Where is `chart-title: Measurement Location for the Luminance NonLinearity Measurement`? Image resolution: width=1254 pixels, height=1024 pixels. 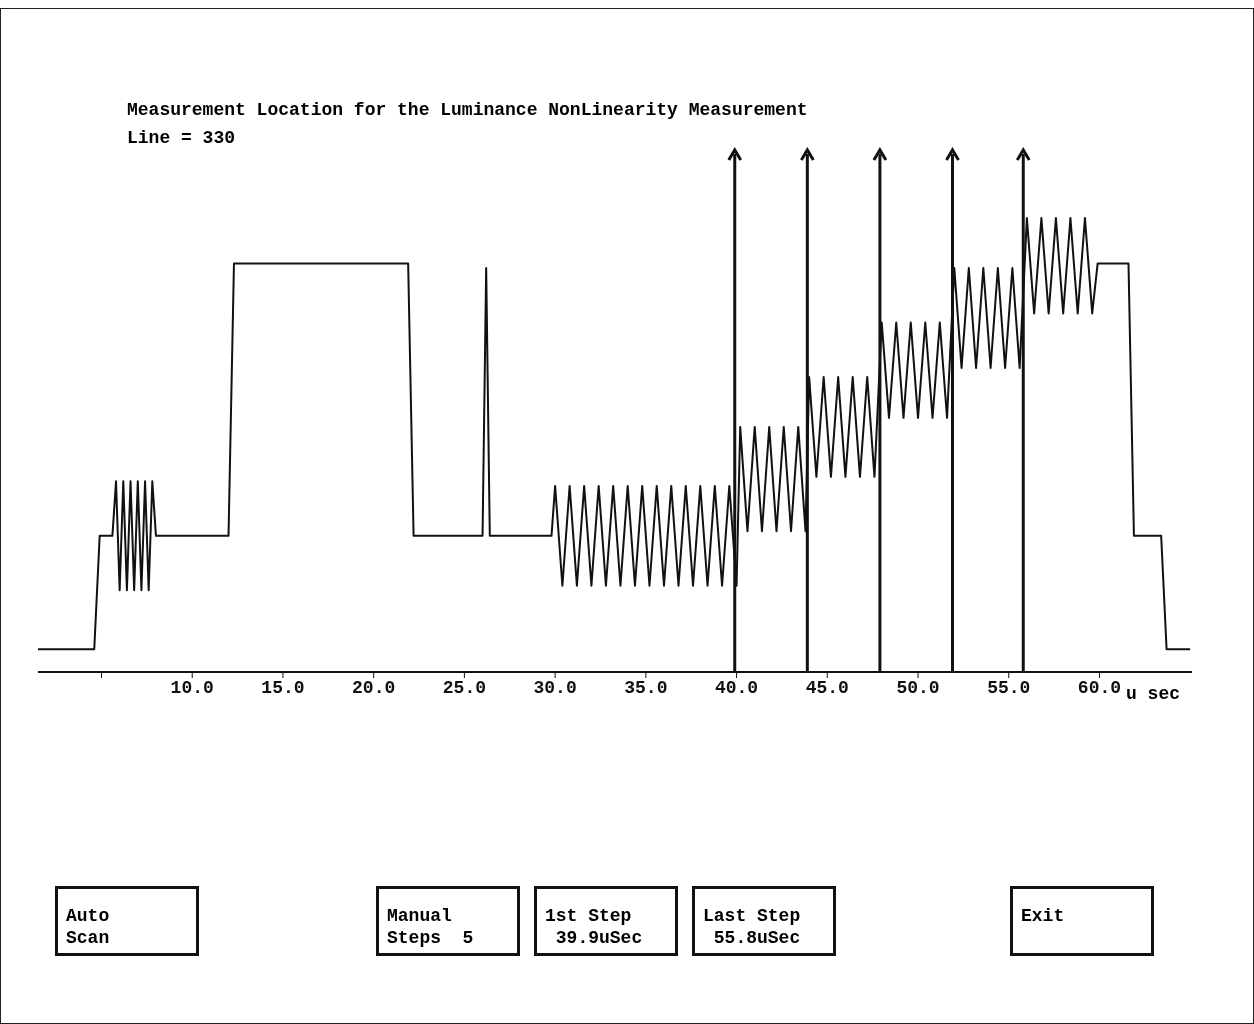
chart-title: Measurement Location for the Luminance NonLinearity Measurement is located at coordinates (467, 110).